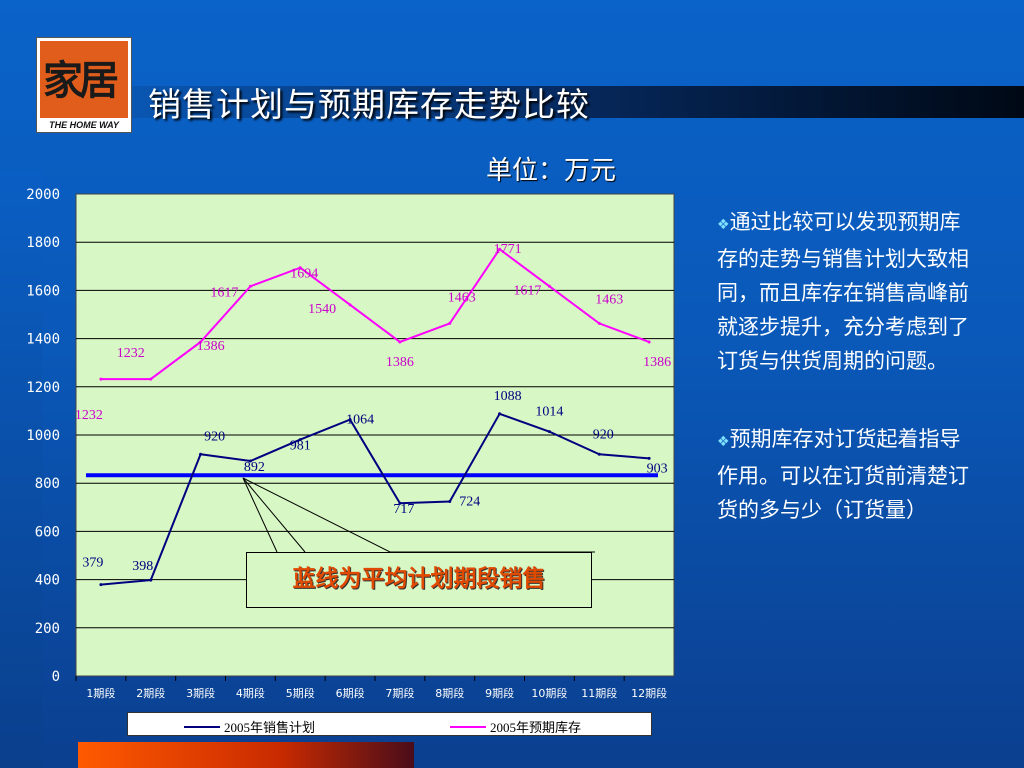 The height and width of the screenshot is (768, 1024). What do you see at coordinates (200, 693) in the screenshot?
I see `x-tick-label: 3期段` at bounding box center [200, 693].